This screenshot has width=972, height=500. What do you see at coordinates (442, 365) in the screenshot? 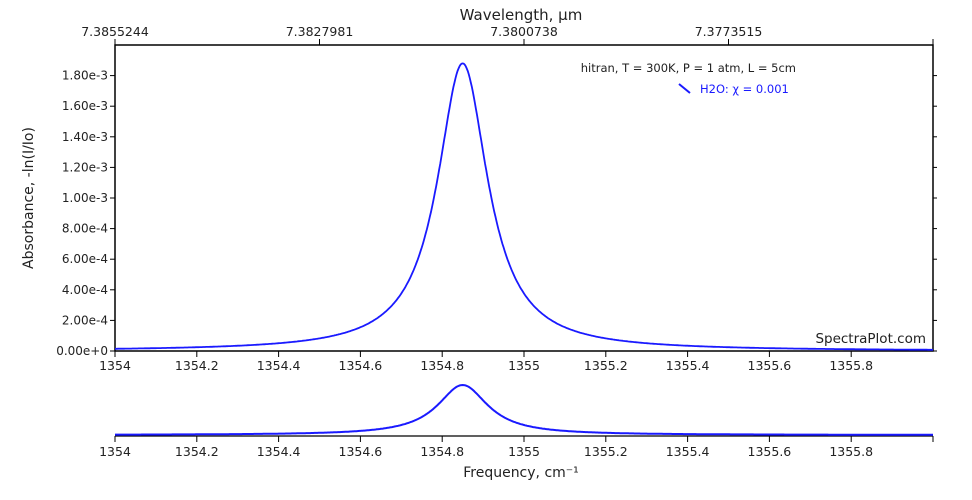
I see `x-tick-label: 1354.8` at bounding box center [442, 365].